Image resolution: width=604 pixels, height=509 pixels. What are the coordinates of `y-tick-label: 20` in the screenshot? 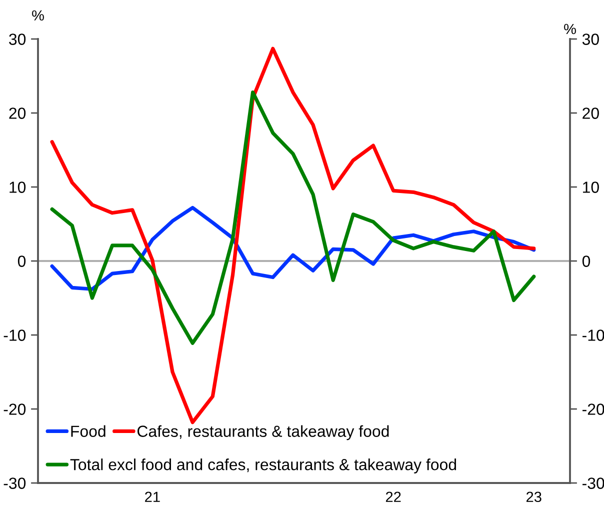 It's located at (17, 113).